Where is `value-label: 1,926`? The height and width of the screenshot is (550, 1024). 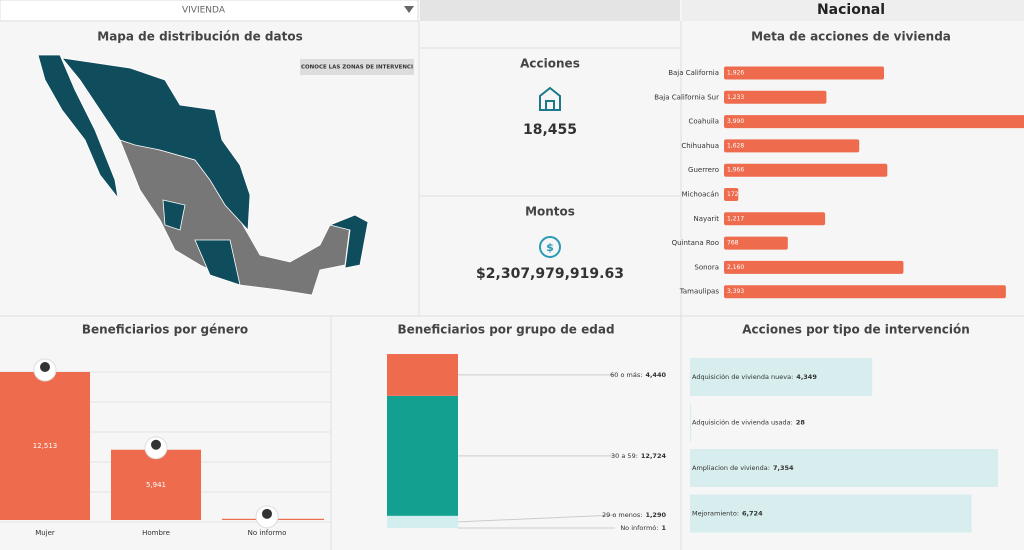
value-label: 1,926 is located at coordinates (735, 73).